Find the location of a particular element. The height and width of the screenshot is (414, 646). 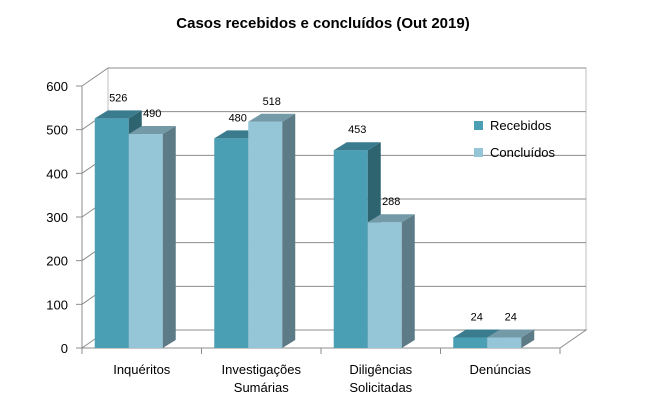

bar: 490 is located at coordinates (152, 228).